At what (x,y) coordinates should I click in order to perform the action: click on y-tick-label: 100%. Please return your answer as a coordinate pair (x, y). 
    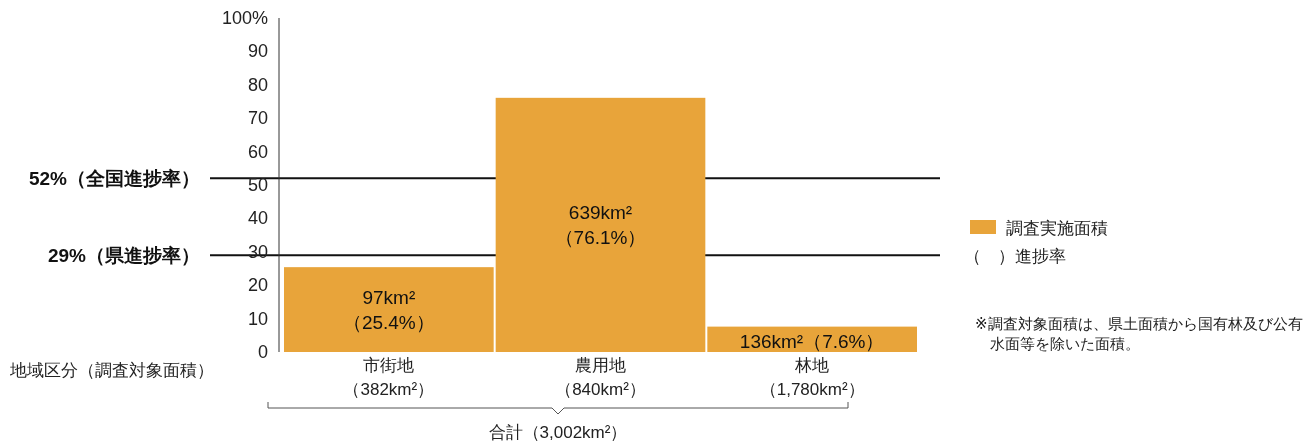
    Looking at the image, I should click on (244, 18).